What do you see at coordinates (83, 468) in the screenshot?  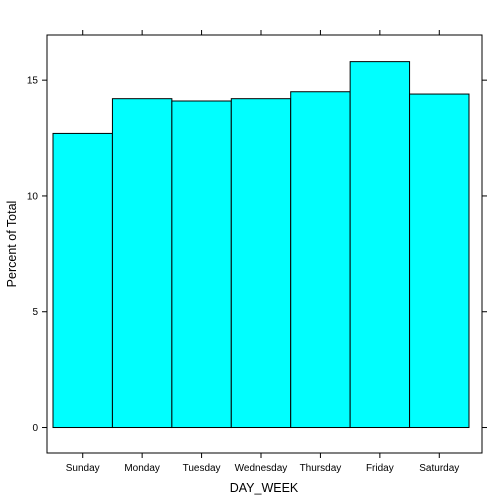 I see `x-tick-label: Sunday` at bounding box center [83, 468].